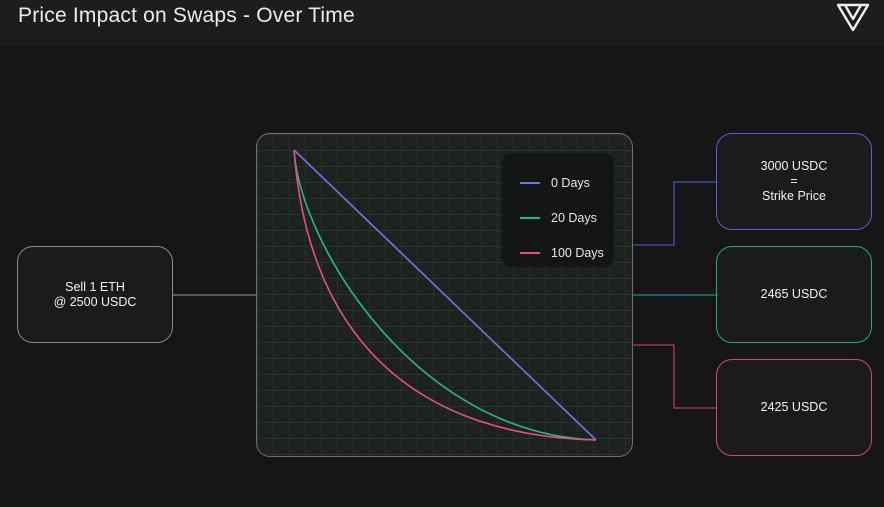  I want to click on output-box-strike-price: 3000 USDC = Strike Price, so click(794, 181).